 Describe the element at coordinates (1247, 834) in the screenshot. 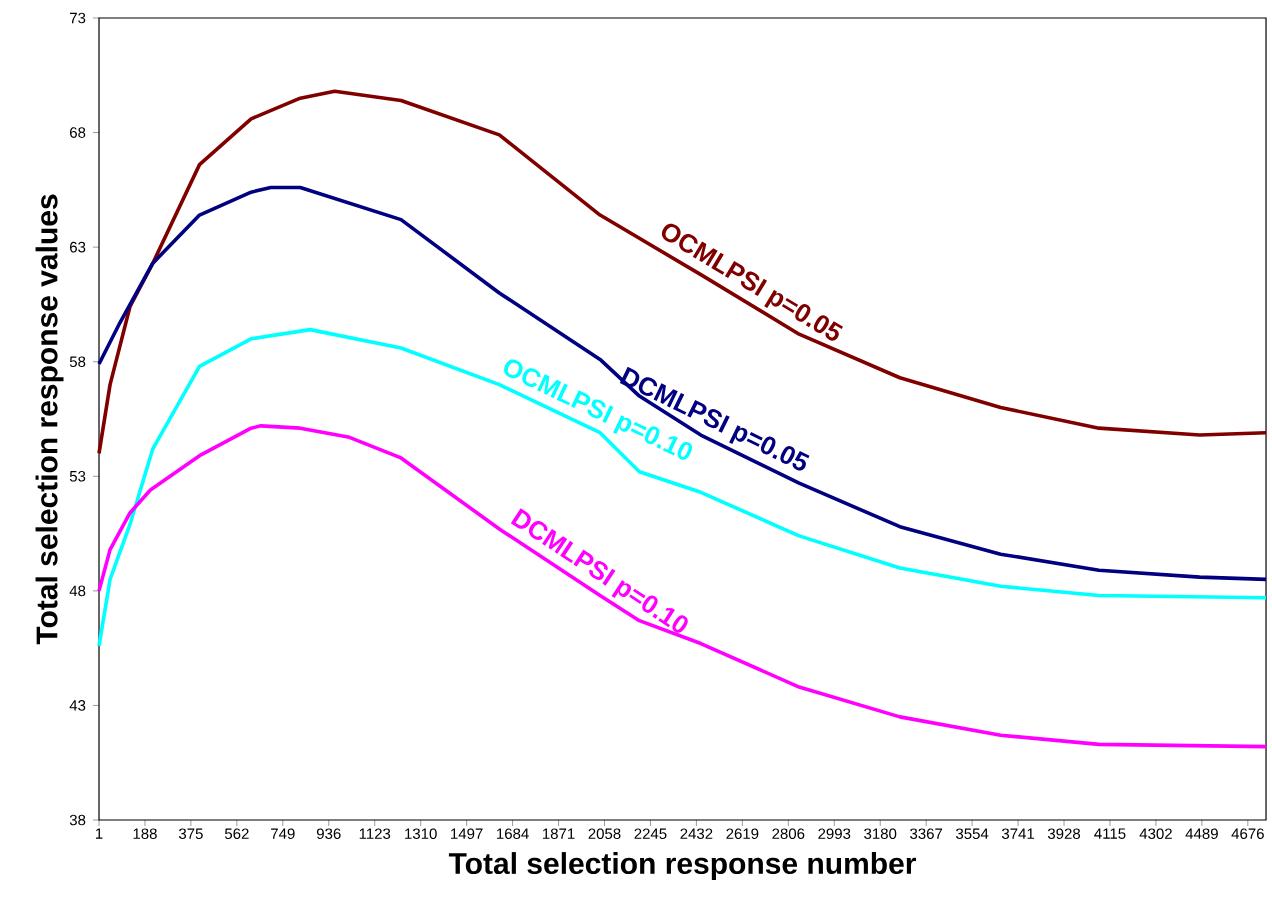

I see `x-tick-label: 4676` at that location.